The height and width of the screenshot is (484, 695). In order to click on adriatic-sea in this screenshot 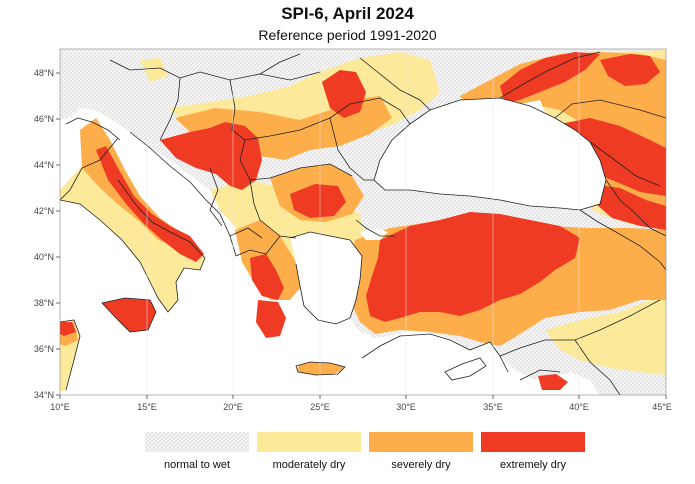, I will do `click(174, 190)`.